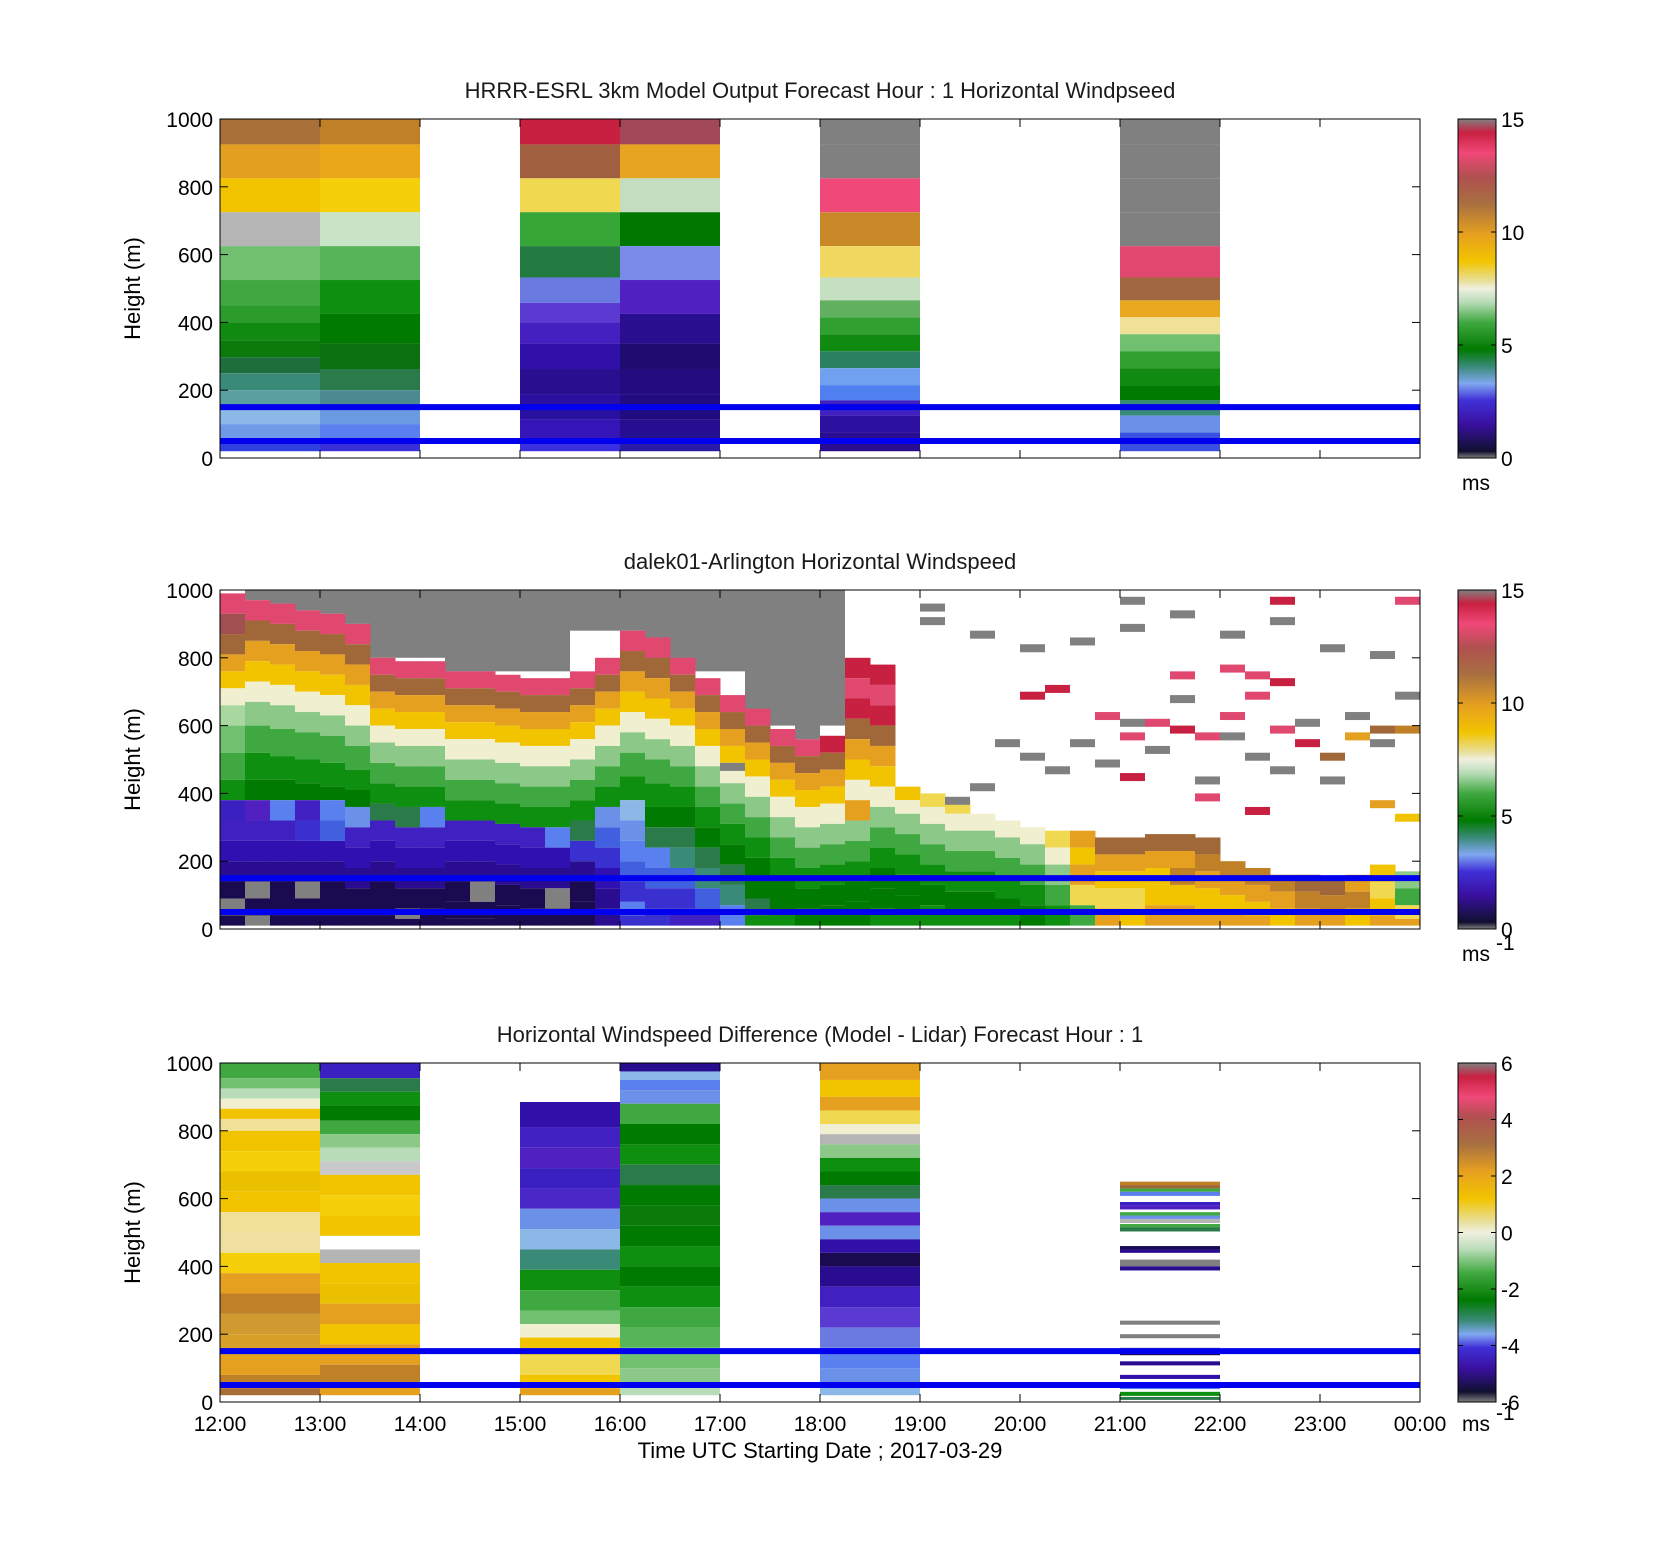  What do you see at coordinates (820, 1450) in the screenshot?
I see `x-axis-label: Time UTC Starting Date ; 2017-03-29` at bounding box center [820, 1450].